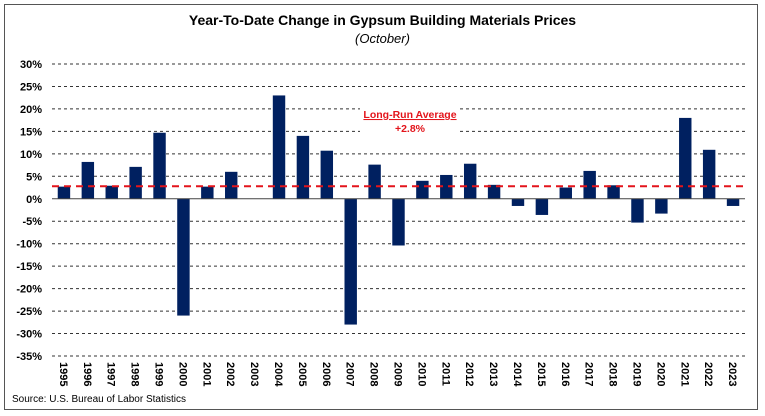 This screenshot has width=765, height=416. I want to click on x-tick-label: 2014, so click(517, 374).